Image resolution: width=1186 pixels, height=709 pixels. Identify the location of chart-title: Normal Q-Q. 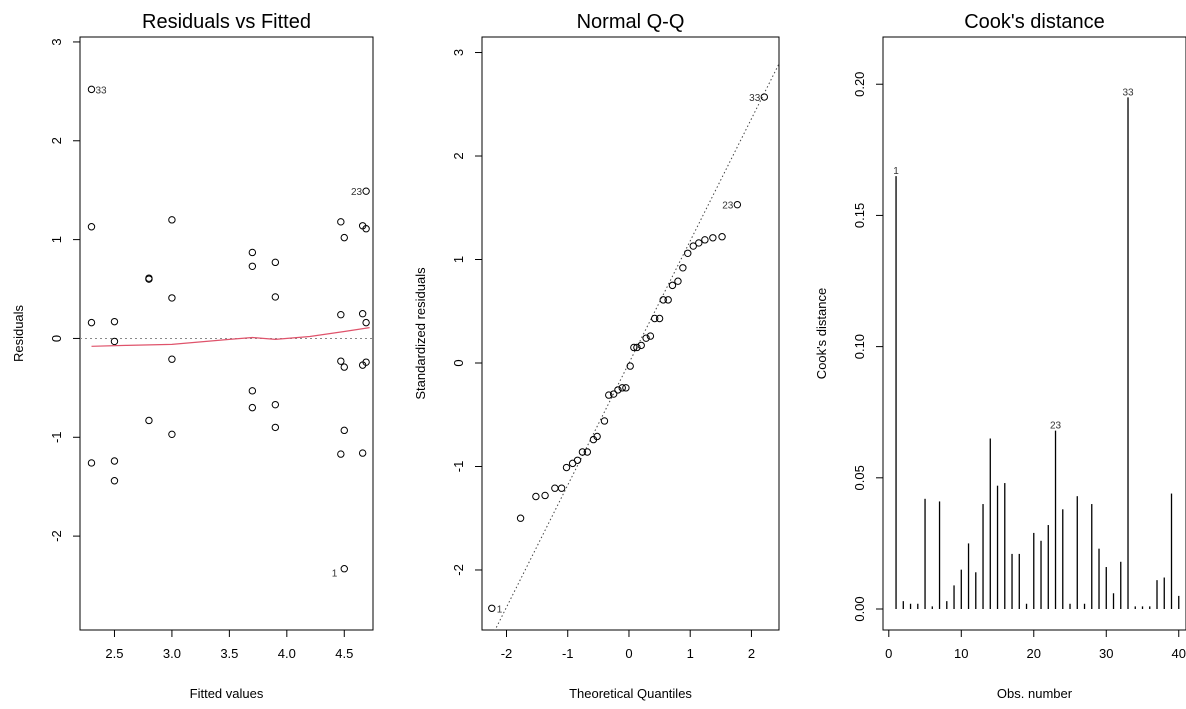
(631, 22).